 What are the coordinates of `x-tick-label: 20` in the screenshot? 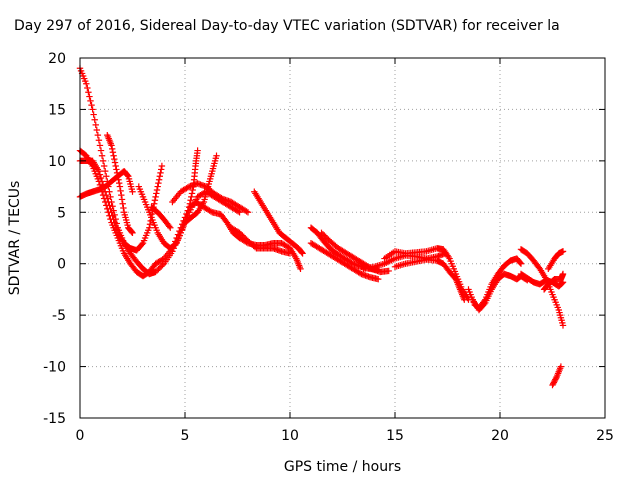 It's located at (500, 436).